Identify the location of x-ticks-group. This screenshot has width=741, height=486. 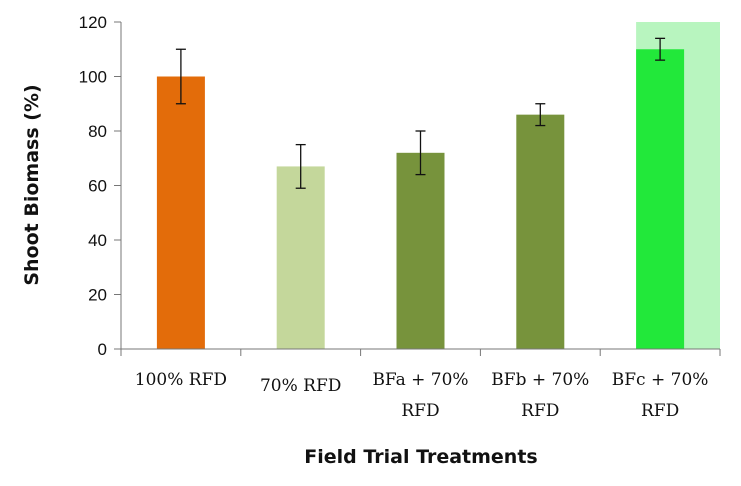
(420, 352).